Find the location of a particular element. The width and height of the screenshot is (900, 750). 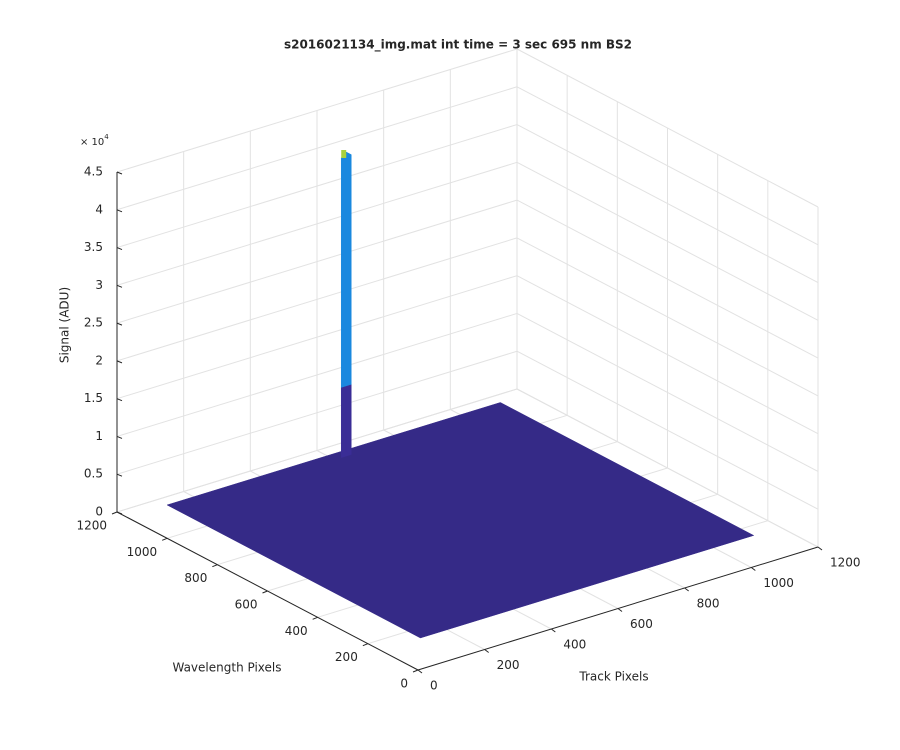

y-tick-label: 800 is located at coordinates (195, 578).